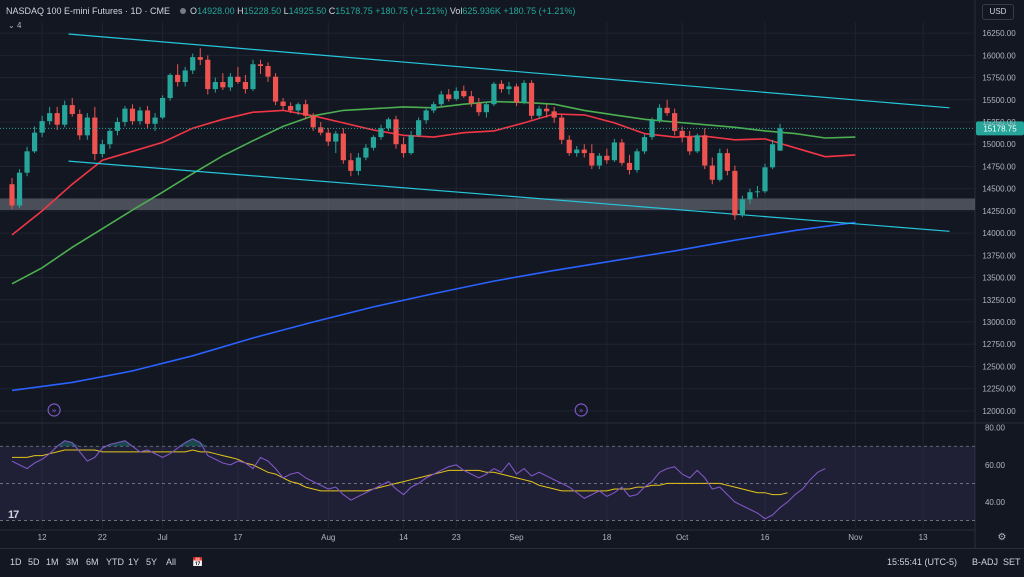  Describe the element at coordinates (308, 11) in the screenshot. I see `ohlc-value-l: 14925.50` at that location.